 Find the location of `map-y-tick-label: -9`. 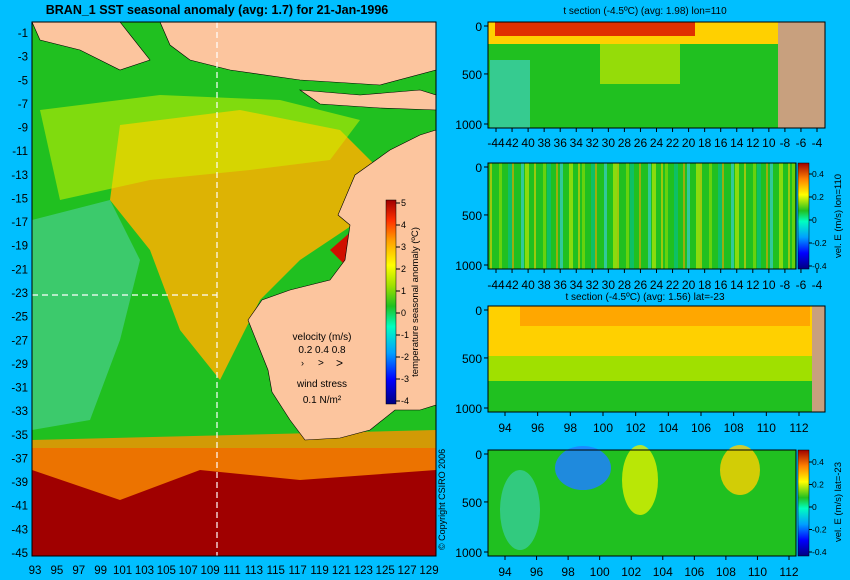

map-y-tick-label: -9 is located at coordinates (23, 129).